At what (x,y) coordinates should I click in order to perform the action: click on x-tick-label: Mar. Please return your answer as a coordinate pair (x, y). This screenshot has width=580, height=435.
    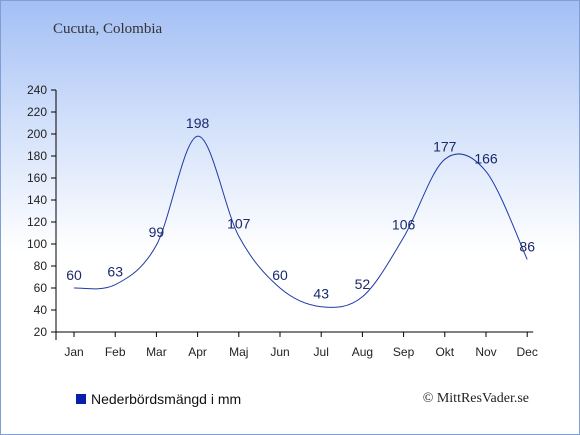
    Looking at the image, I should click on (156, 352).